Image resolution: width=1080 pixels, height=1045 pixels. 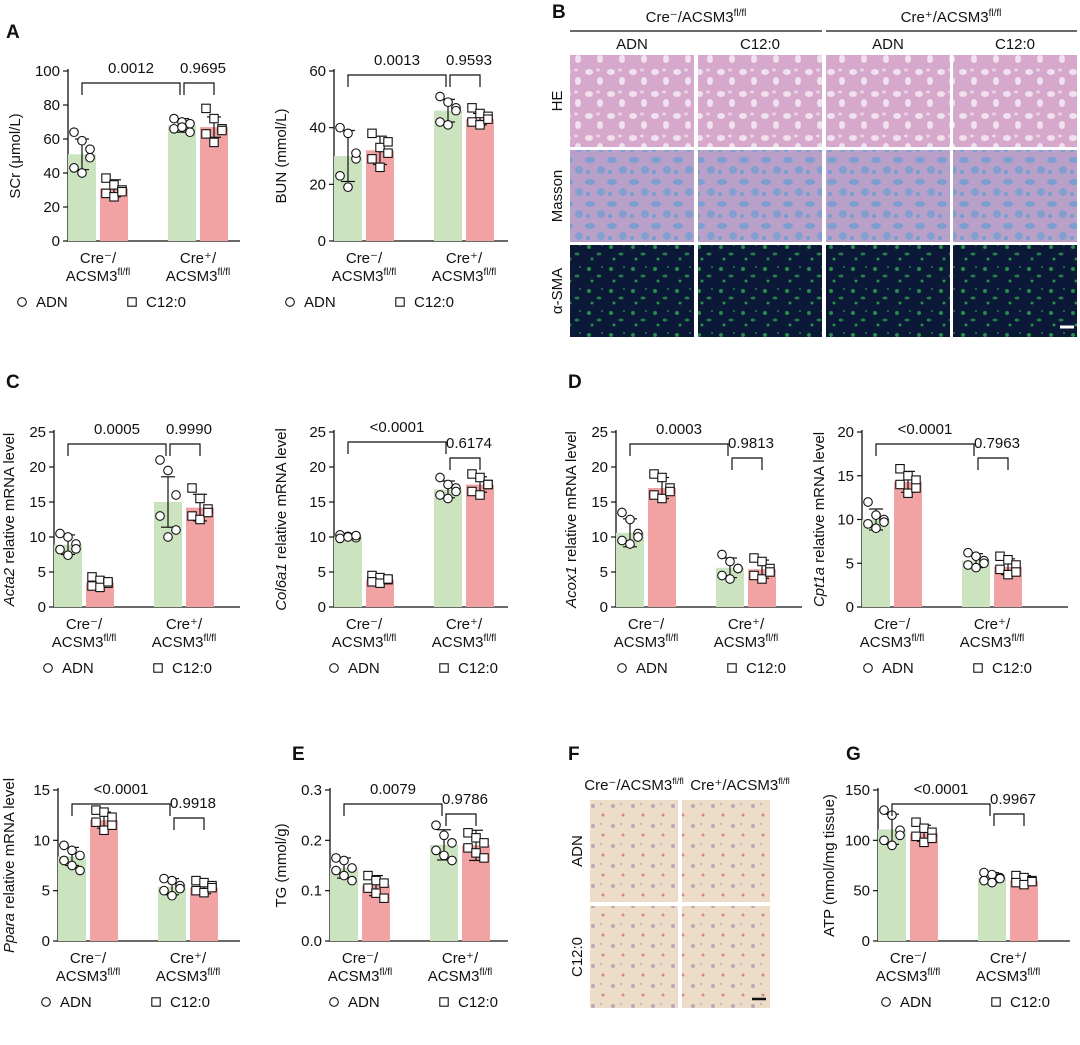 What do you see at coordinates (41, 790) in the screenshot?
I see `ppara-ytick-label-3: 15` at bounding box center [41, 790].